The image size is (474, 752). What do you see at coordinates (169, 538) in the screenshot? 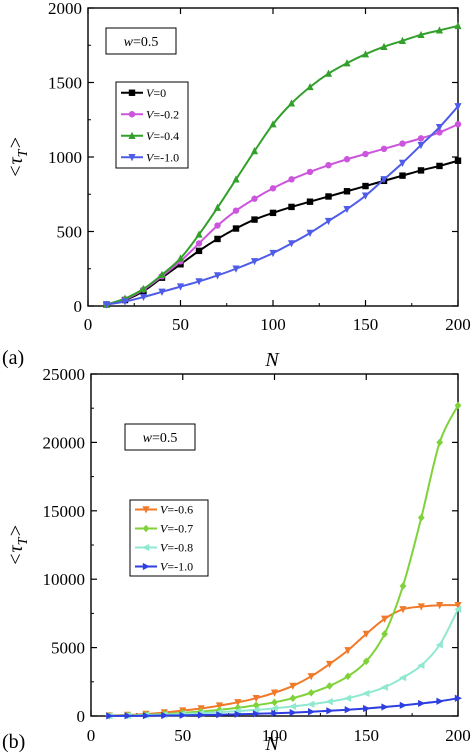
I see `legend: V=-0.6 V=-0.7 V=-0.8 V=-1.0` at bounding box center [169, 538].